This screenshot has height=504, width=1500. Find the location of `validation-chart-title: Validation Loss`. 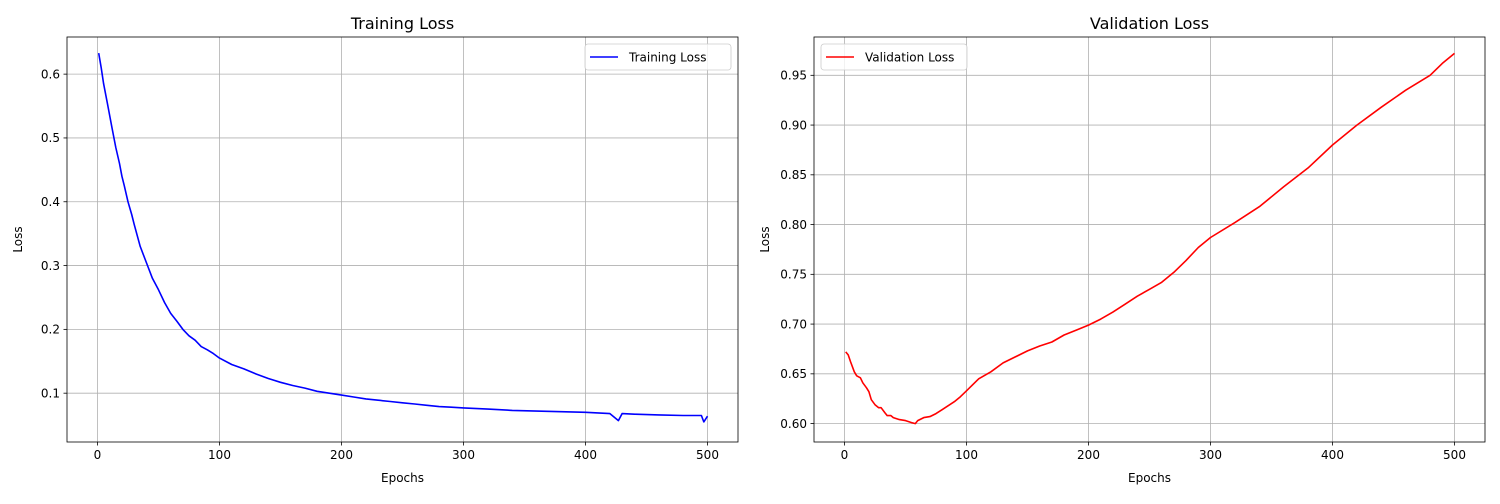

validation-chart-title: Validation Loss is located at coordinates (1149, 23).